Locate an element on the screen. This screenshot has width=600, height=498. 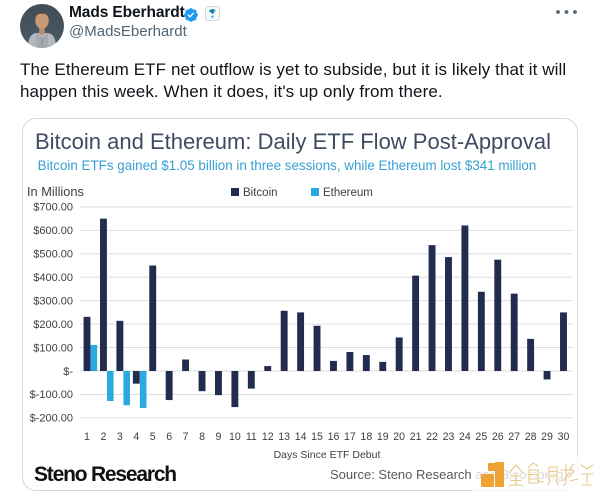
svg-text: 28 is located at coordinates (531, 437).